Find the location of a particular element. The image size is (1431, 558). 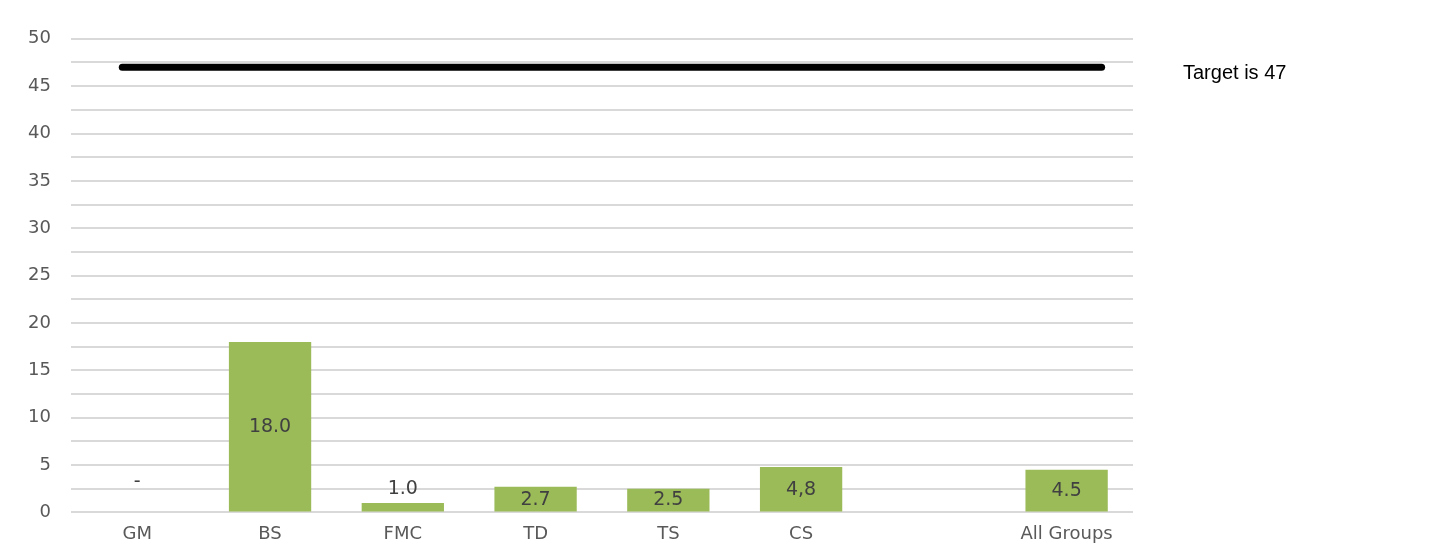

data-label: 18.0 is located at coordinates (270, 425).